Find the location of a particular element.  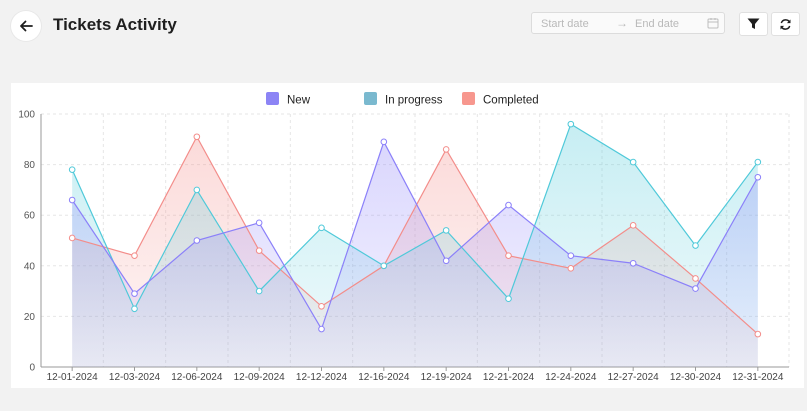

x-tick-label: 12-24-2024 is located at coordinates (571, 377).